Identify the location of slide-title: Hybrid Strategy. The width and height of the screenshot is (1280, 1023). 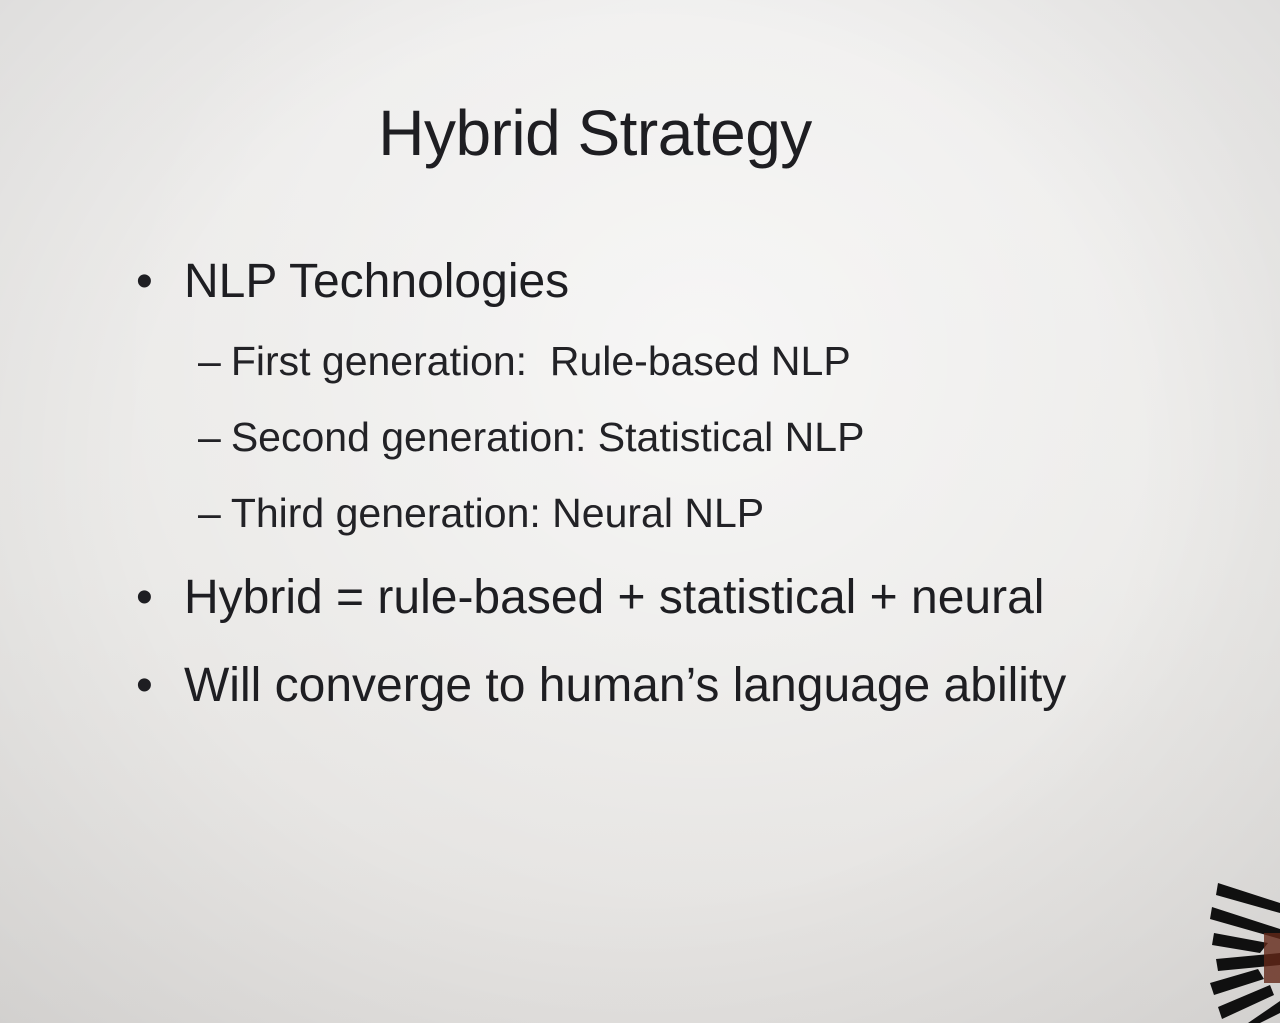
(595, 133).